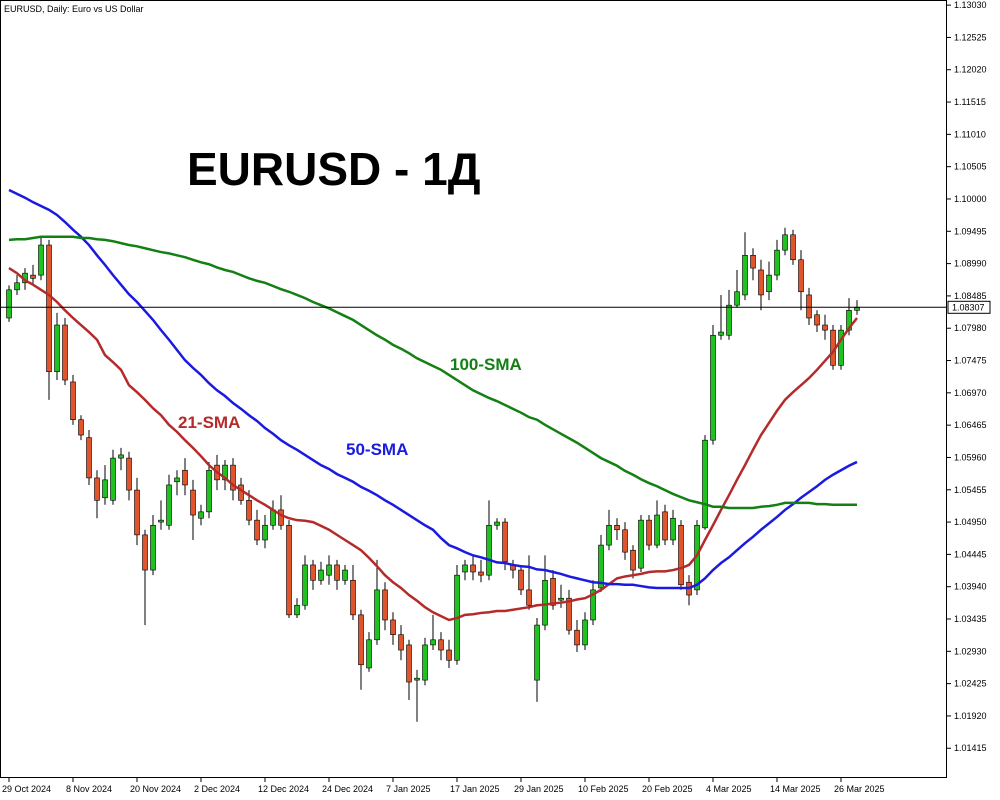 This screenshot has height=800, width=1000. Describe the element at coordinates (970, 522) in the screenshot. I see `y-tick-label: 1.04950` at that location.